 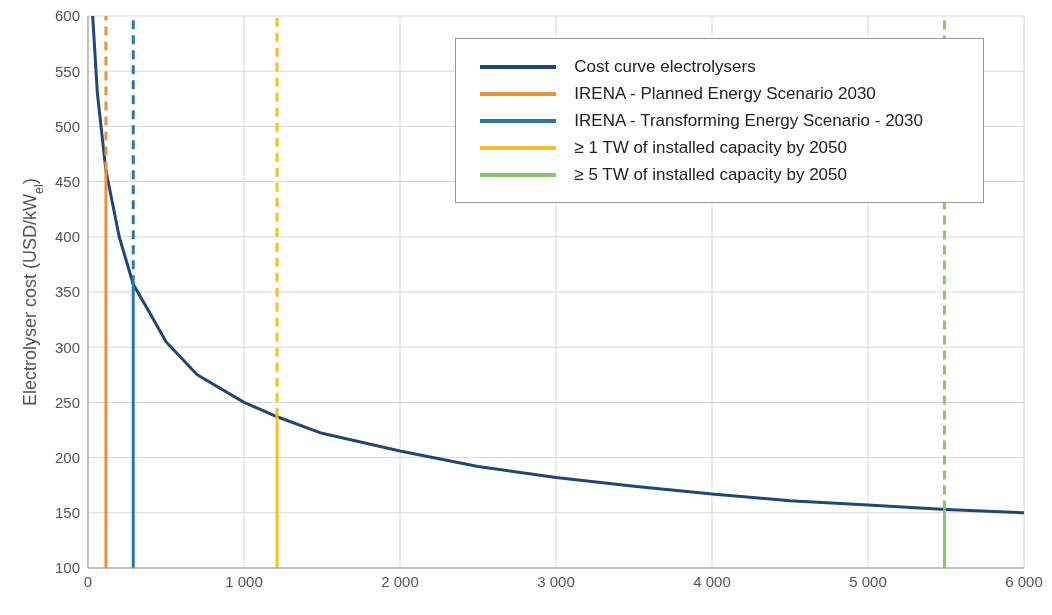 What do you see at coordinates (67, 347) in the screenshot?
I see `y-tick-label: 300` at bounding box center [67, 347].